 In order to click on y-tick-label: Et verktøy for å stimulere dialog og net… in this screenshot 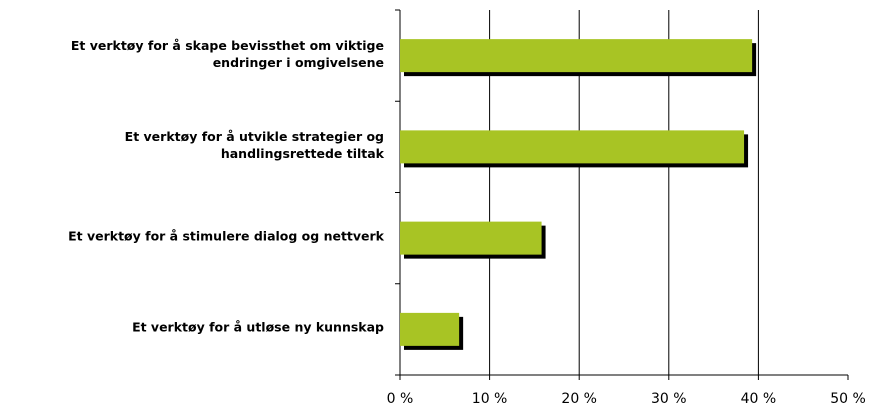, I will do `click(226, 236)`.